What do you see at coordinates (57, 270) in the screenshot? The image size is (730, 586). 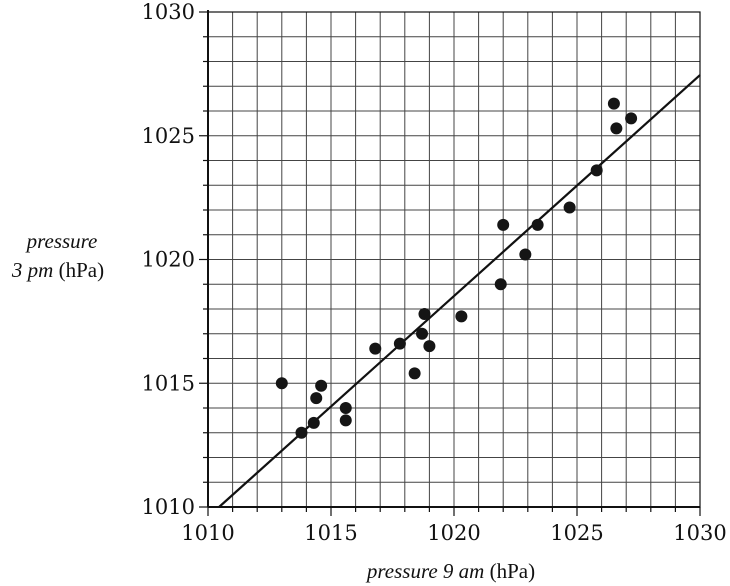 I see `y-axis-label-line2: 3 pm (hPa)` at bounding box center [57, 270].